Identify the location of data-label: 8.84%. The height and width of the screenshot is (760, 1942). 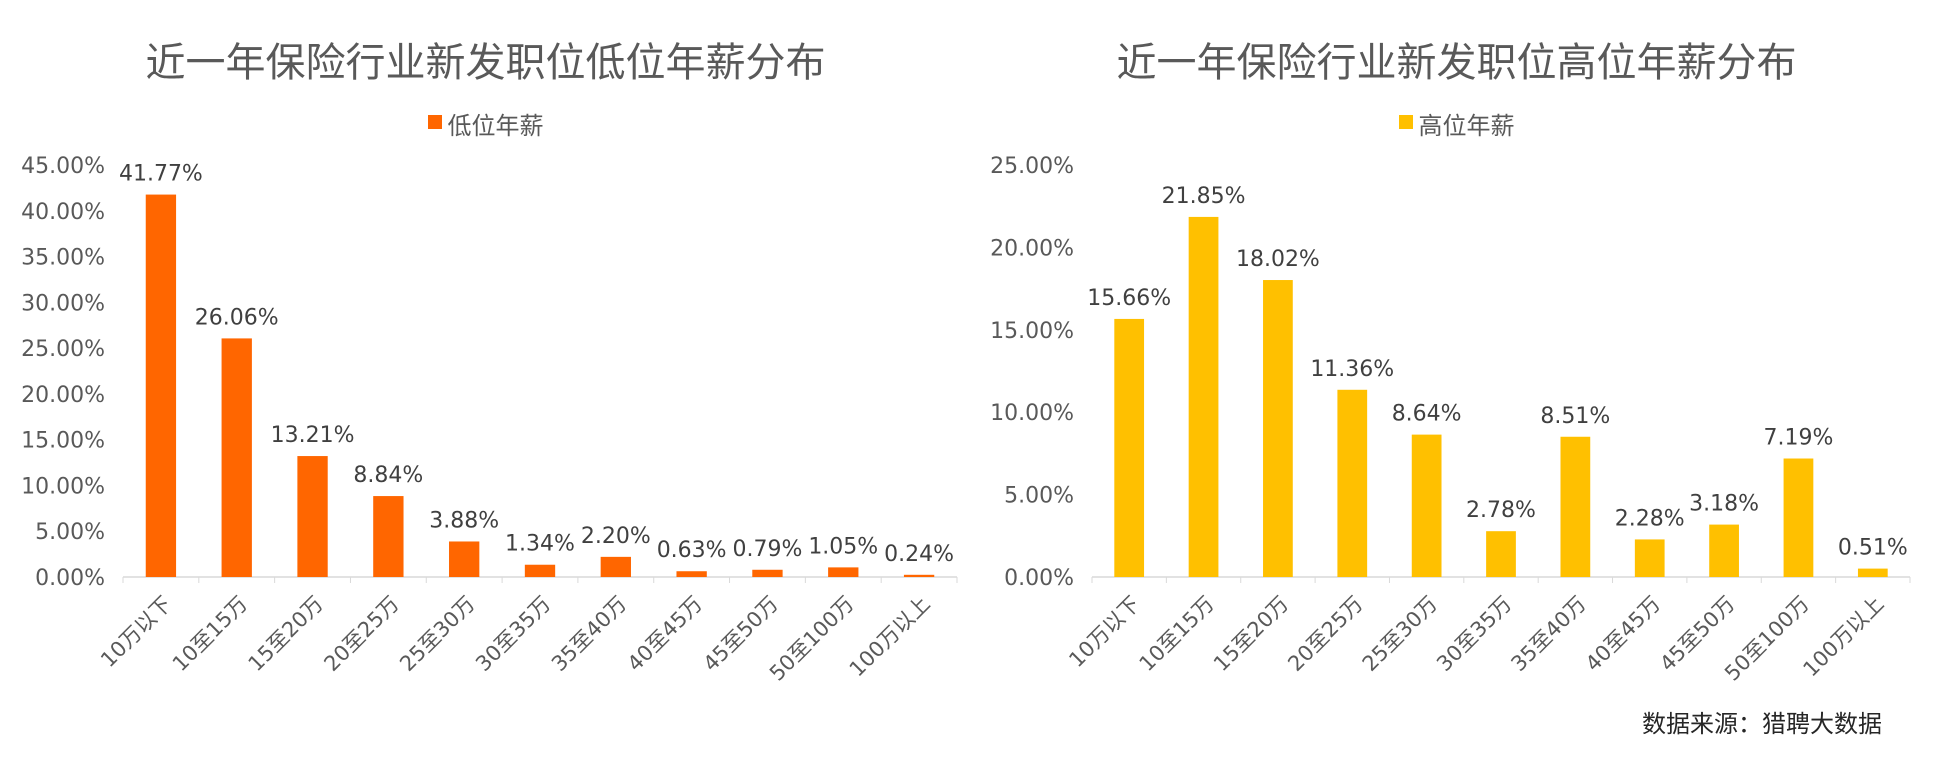
(388, 475).